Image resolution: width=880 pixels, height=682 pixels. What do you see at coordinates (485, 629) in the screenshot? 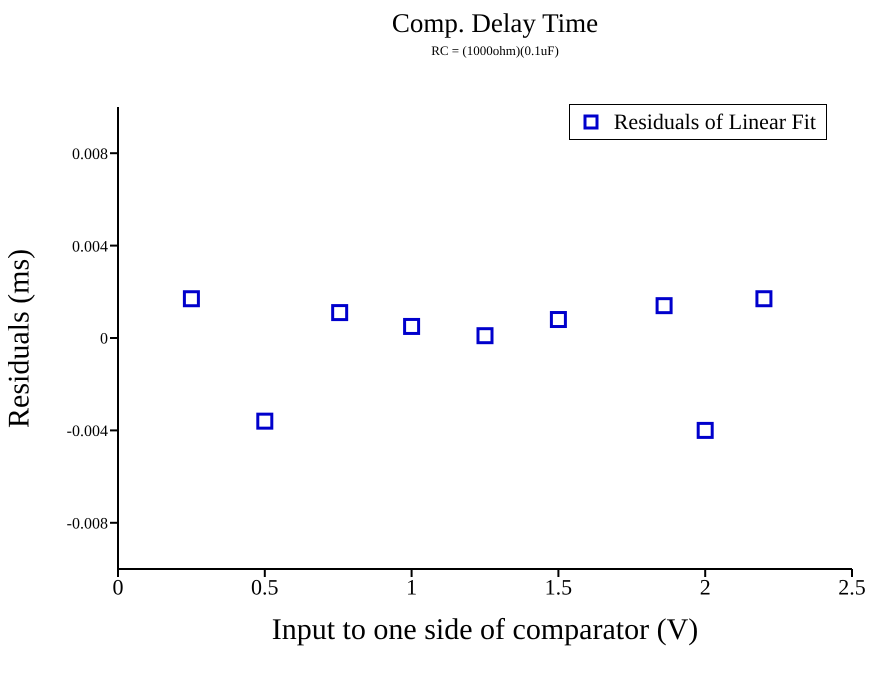
I see `x-axis-title: Input to one side of comparator (V)` at bounding box center [485, 629].